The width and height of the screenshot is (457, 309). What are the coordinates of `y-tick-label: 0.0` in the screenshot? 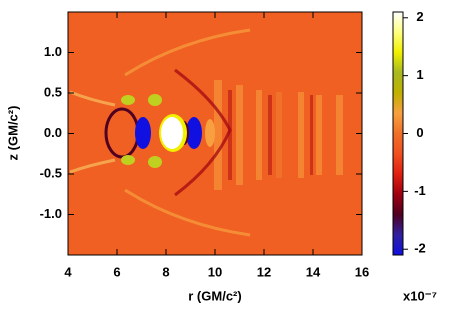 It's located at (53, 132).